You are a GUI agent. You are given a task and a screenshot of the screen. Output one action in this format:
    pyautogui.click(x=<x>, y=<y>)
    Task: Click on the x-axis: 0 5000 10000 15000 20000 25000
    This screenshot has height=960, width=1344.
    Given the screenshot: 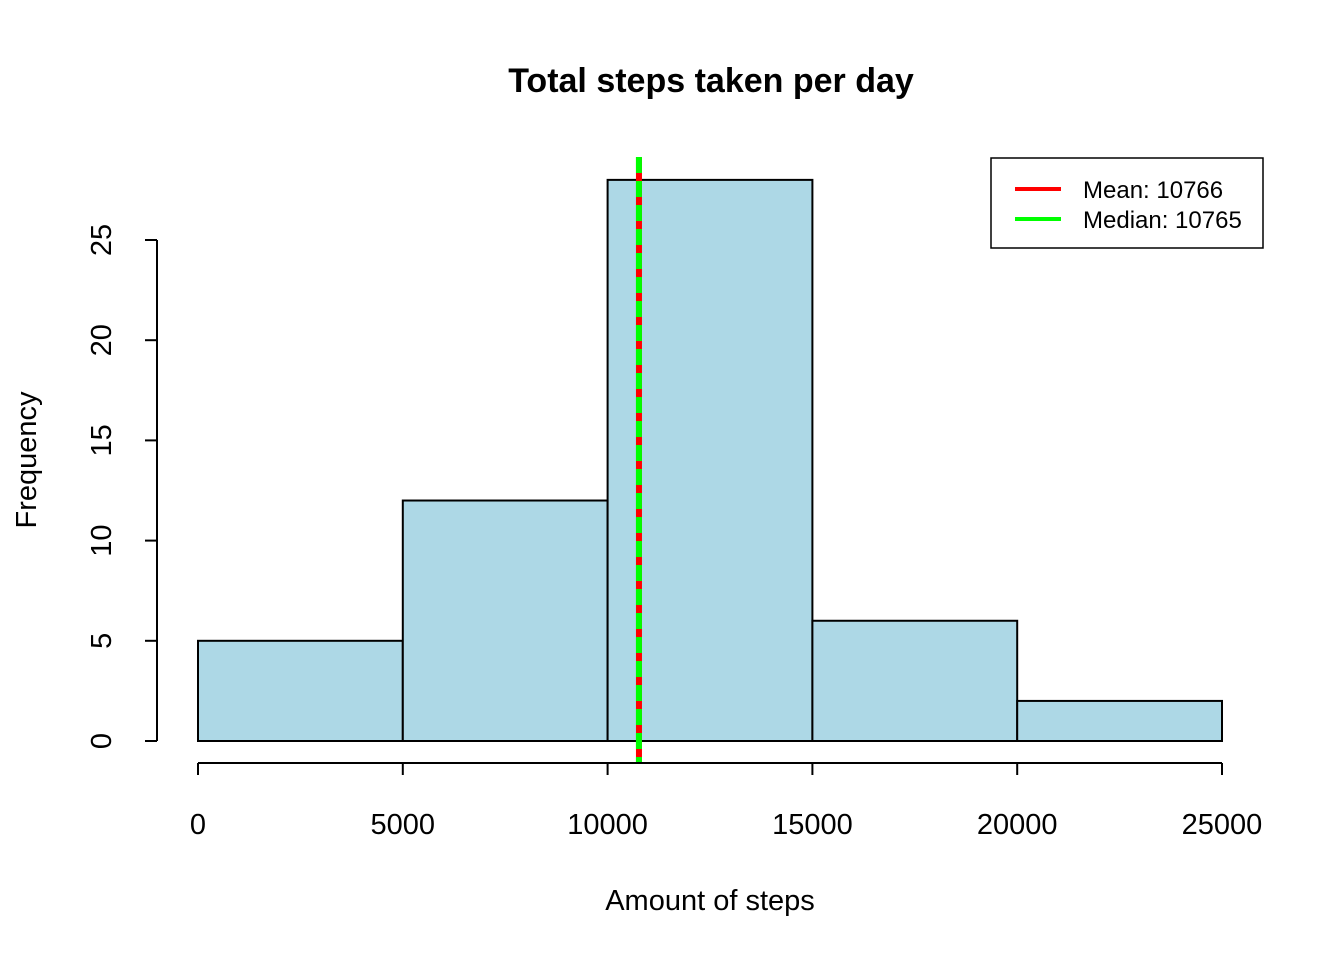 What is the action you would take?
    pyautogui.click(x=726, y=801)
    